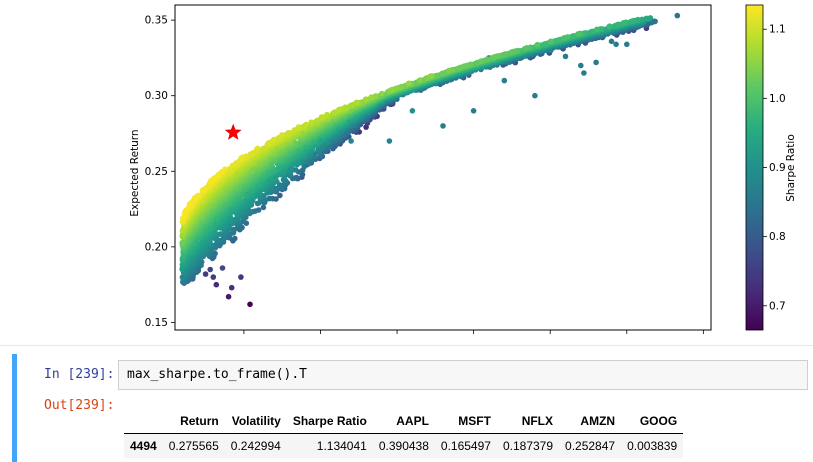 This screenshot has height=462, width=813. I want to click on y-tick-label: 0.20, so click(156, 247).